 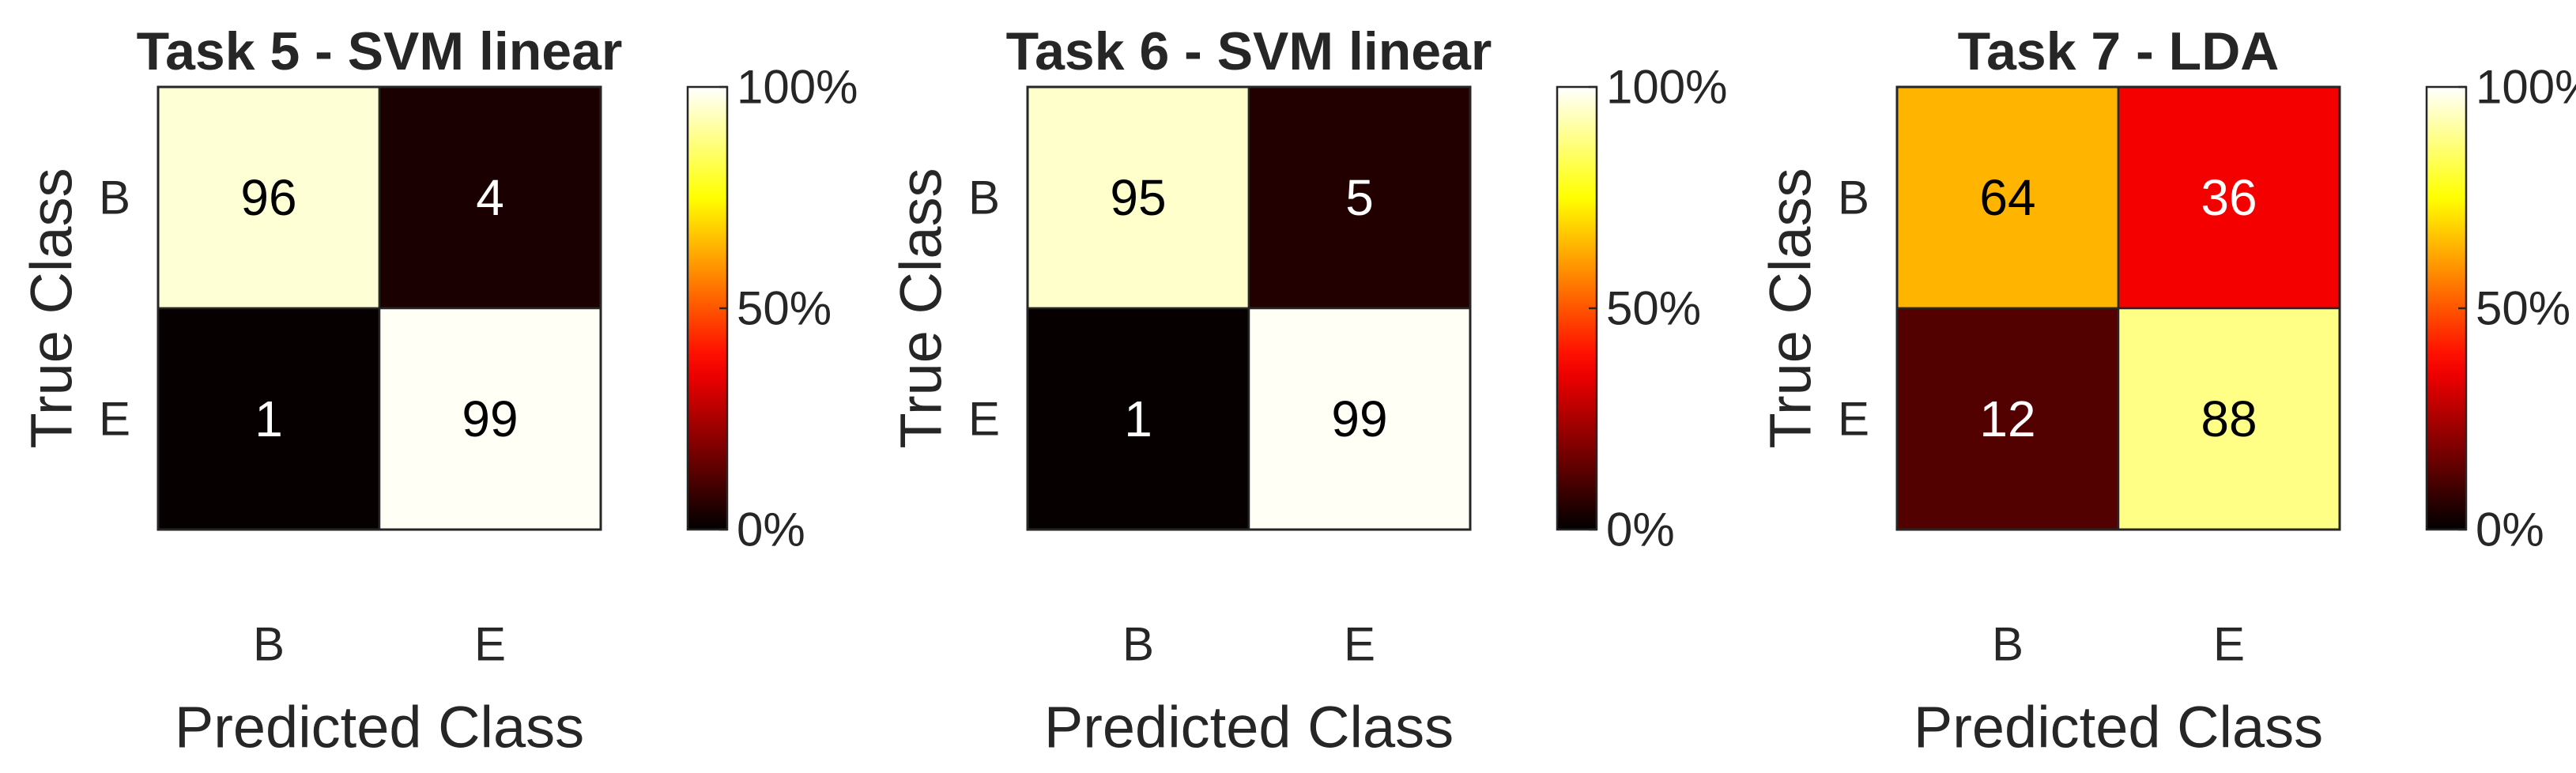 What do you see at coordinates (380, 51) in the screenshot?
I see `chart-title: Task 5 - SVM linear` at bounding box center [380, 51].